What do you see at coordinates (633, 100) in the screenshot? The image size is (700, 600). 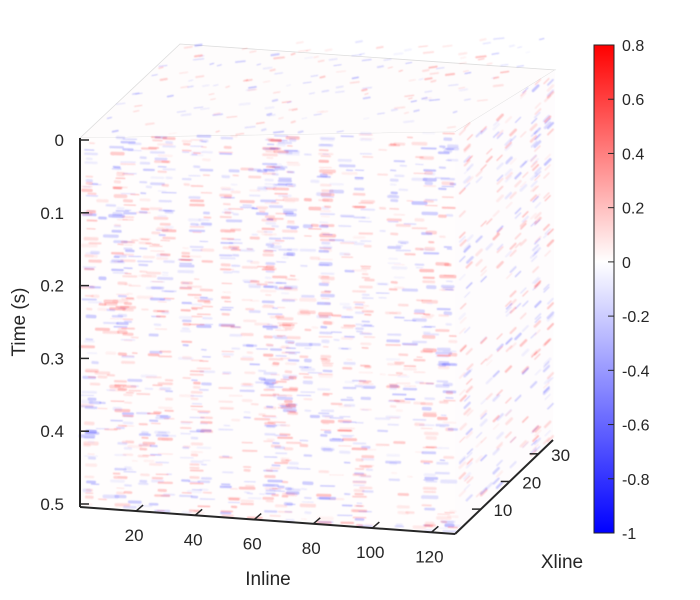 I see `colorbar-tick-label: 0.6` at bounding box center [633, 100].